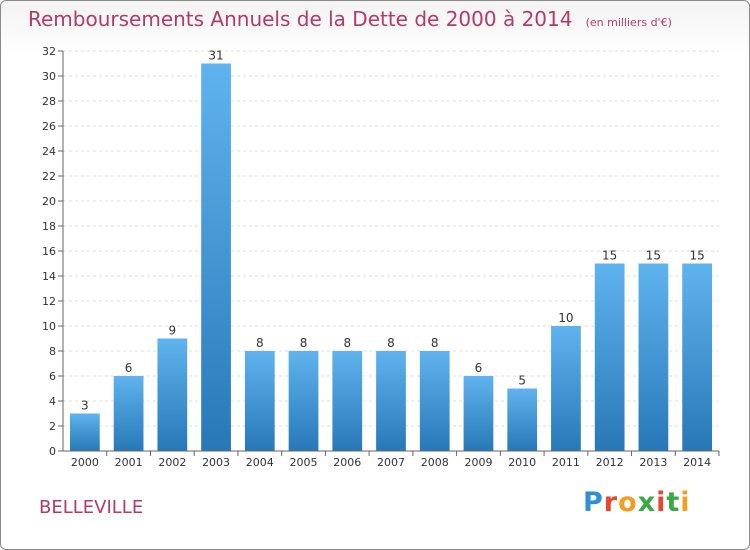  Describe the element at coordinates (637, 502) in the screenshot. I see `proxiti-logo: Proxiti` at that location.